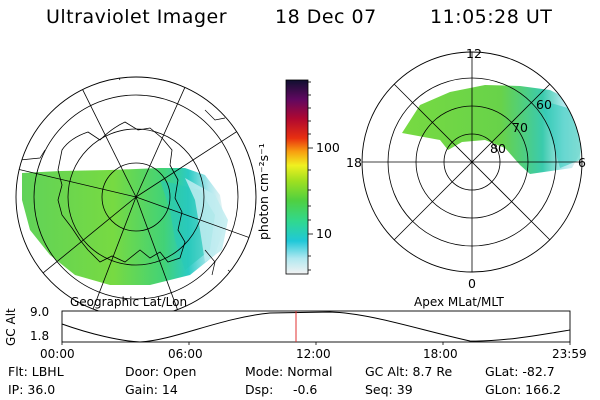 The height and width of the screenshot is (400, 600). What do you see at coordinates (11, 327) in the screenshot?
I see `timeline-ylabel: GC Alt` at bounding box center [11, 327].